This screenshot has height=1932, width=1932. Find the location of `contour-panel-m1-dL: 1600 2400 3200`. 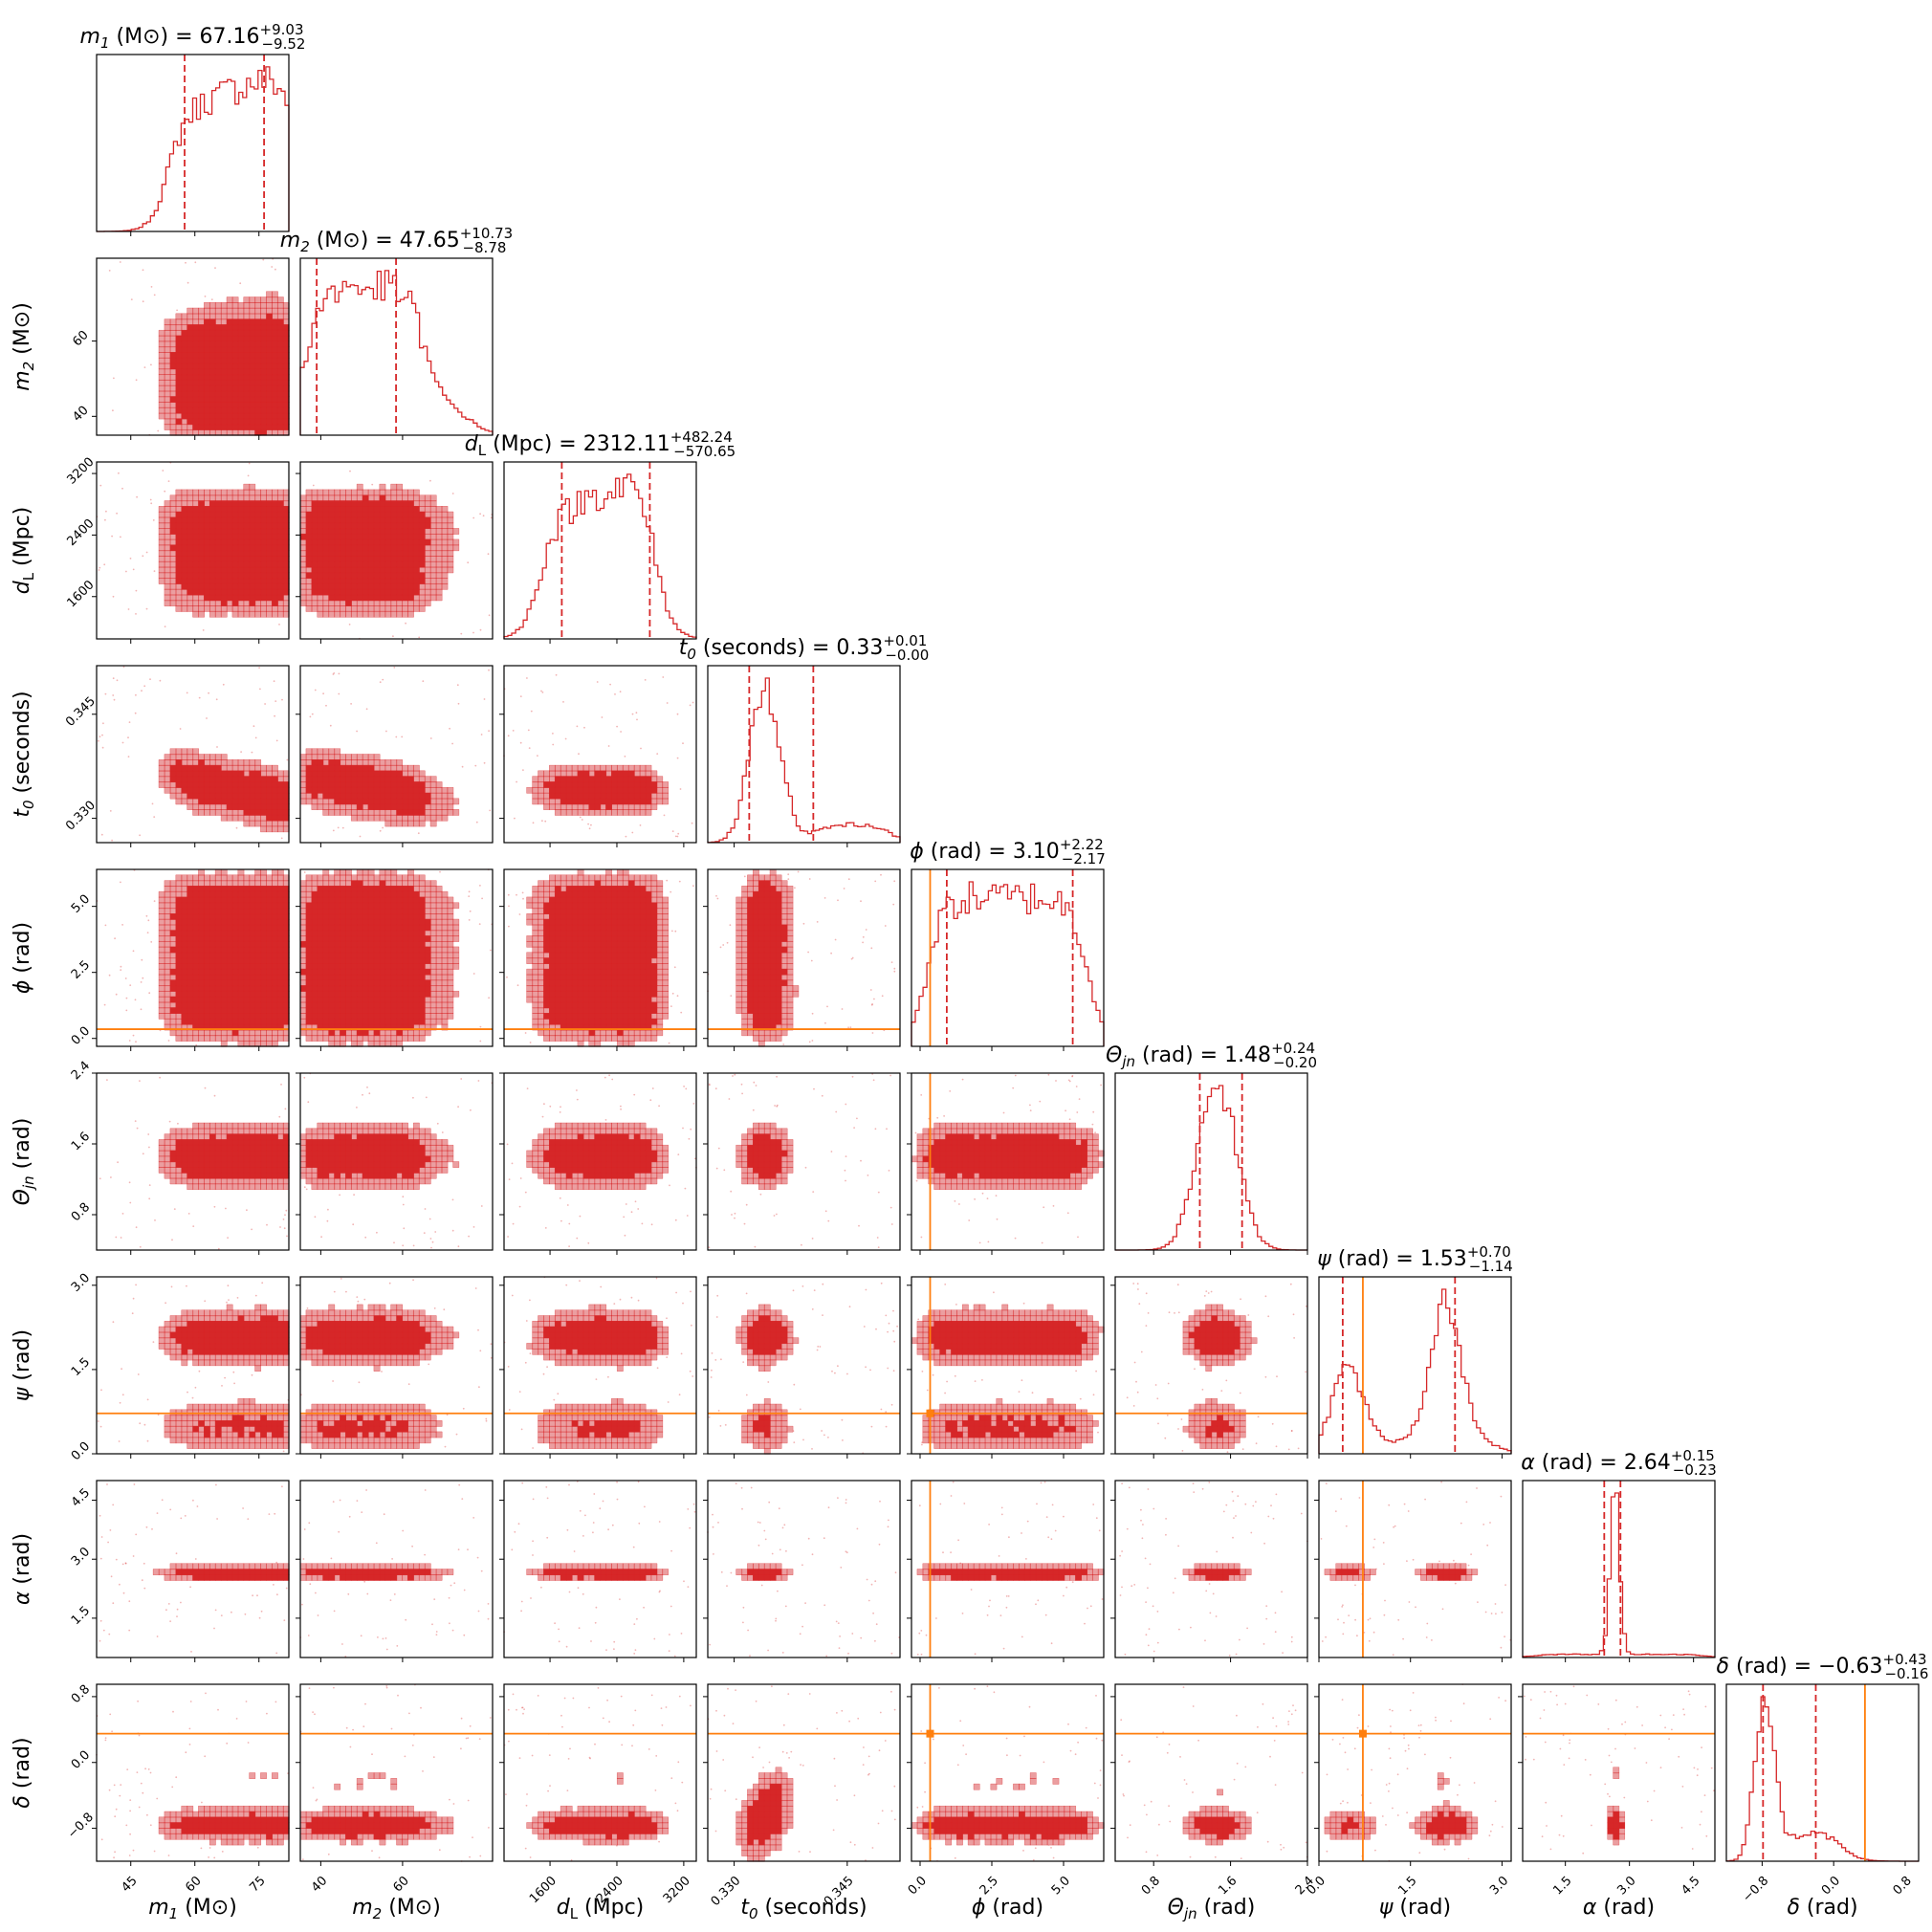

contour-panel-m1-dL: 1600 2400 3200 is located at coordinates (177, 549).